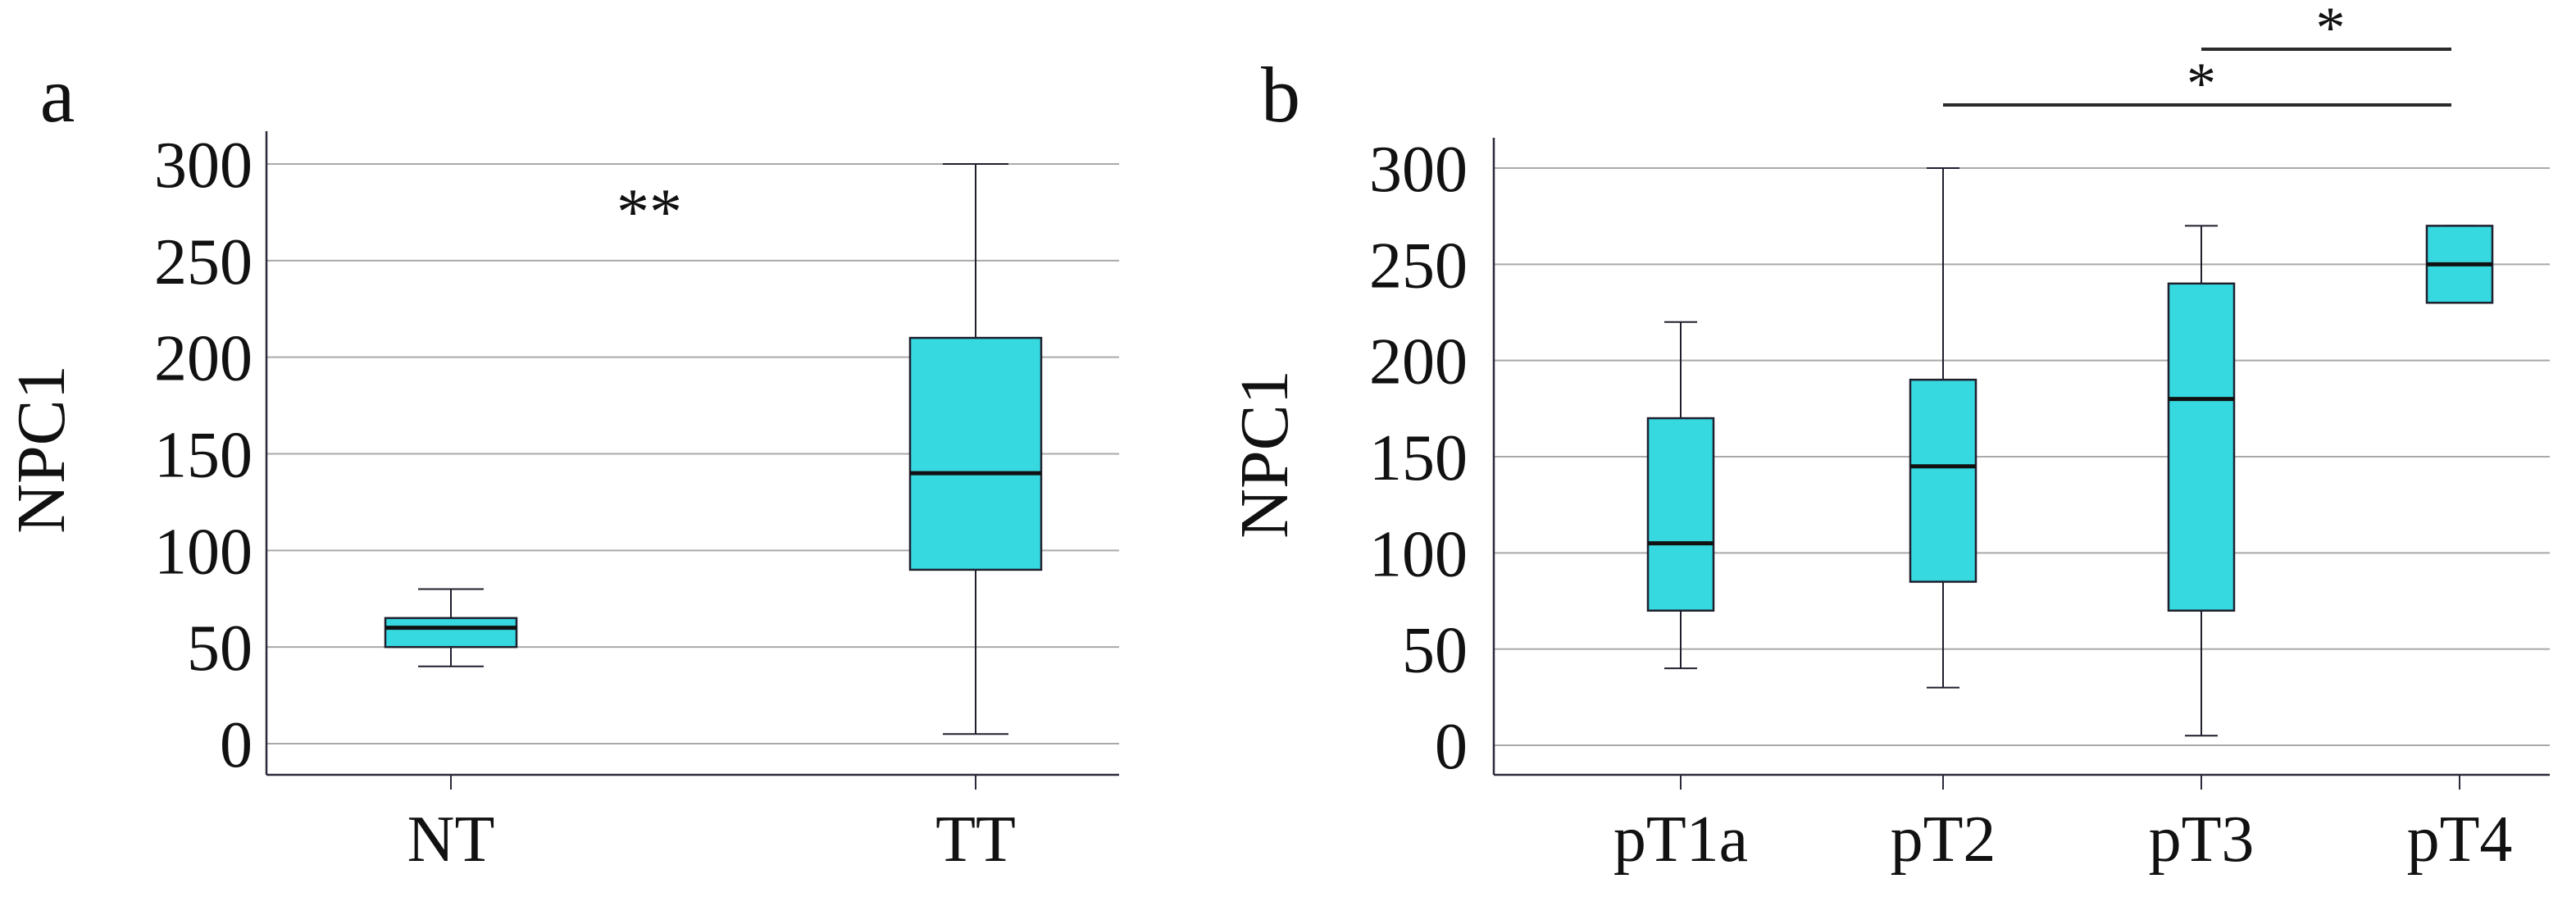  What do you see at coordinates (1681, 514) in the screenshot?
I see `iqr-box-pT1a` at bounding box center [1681, 514].